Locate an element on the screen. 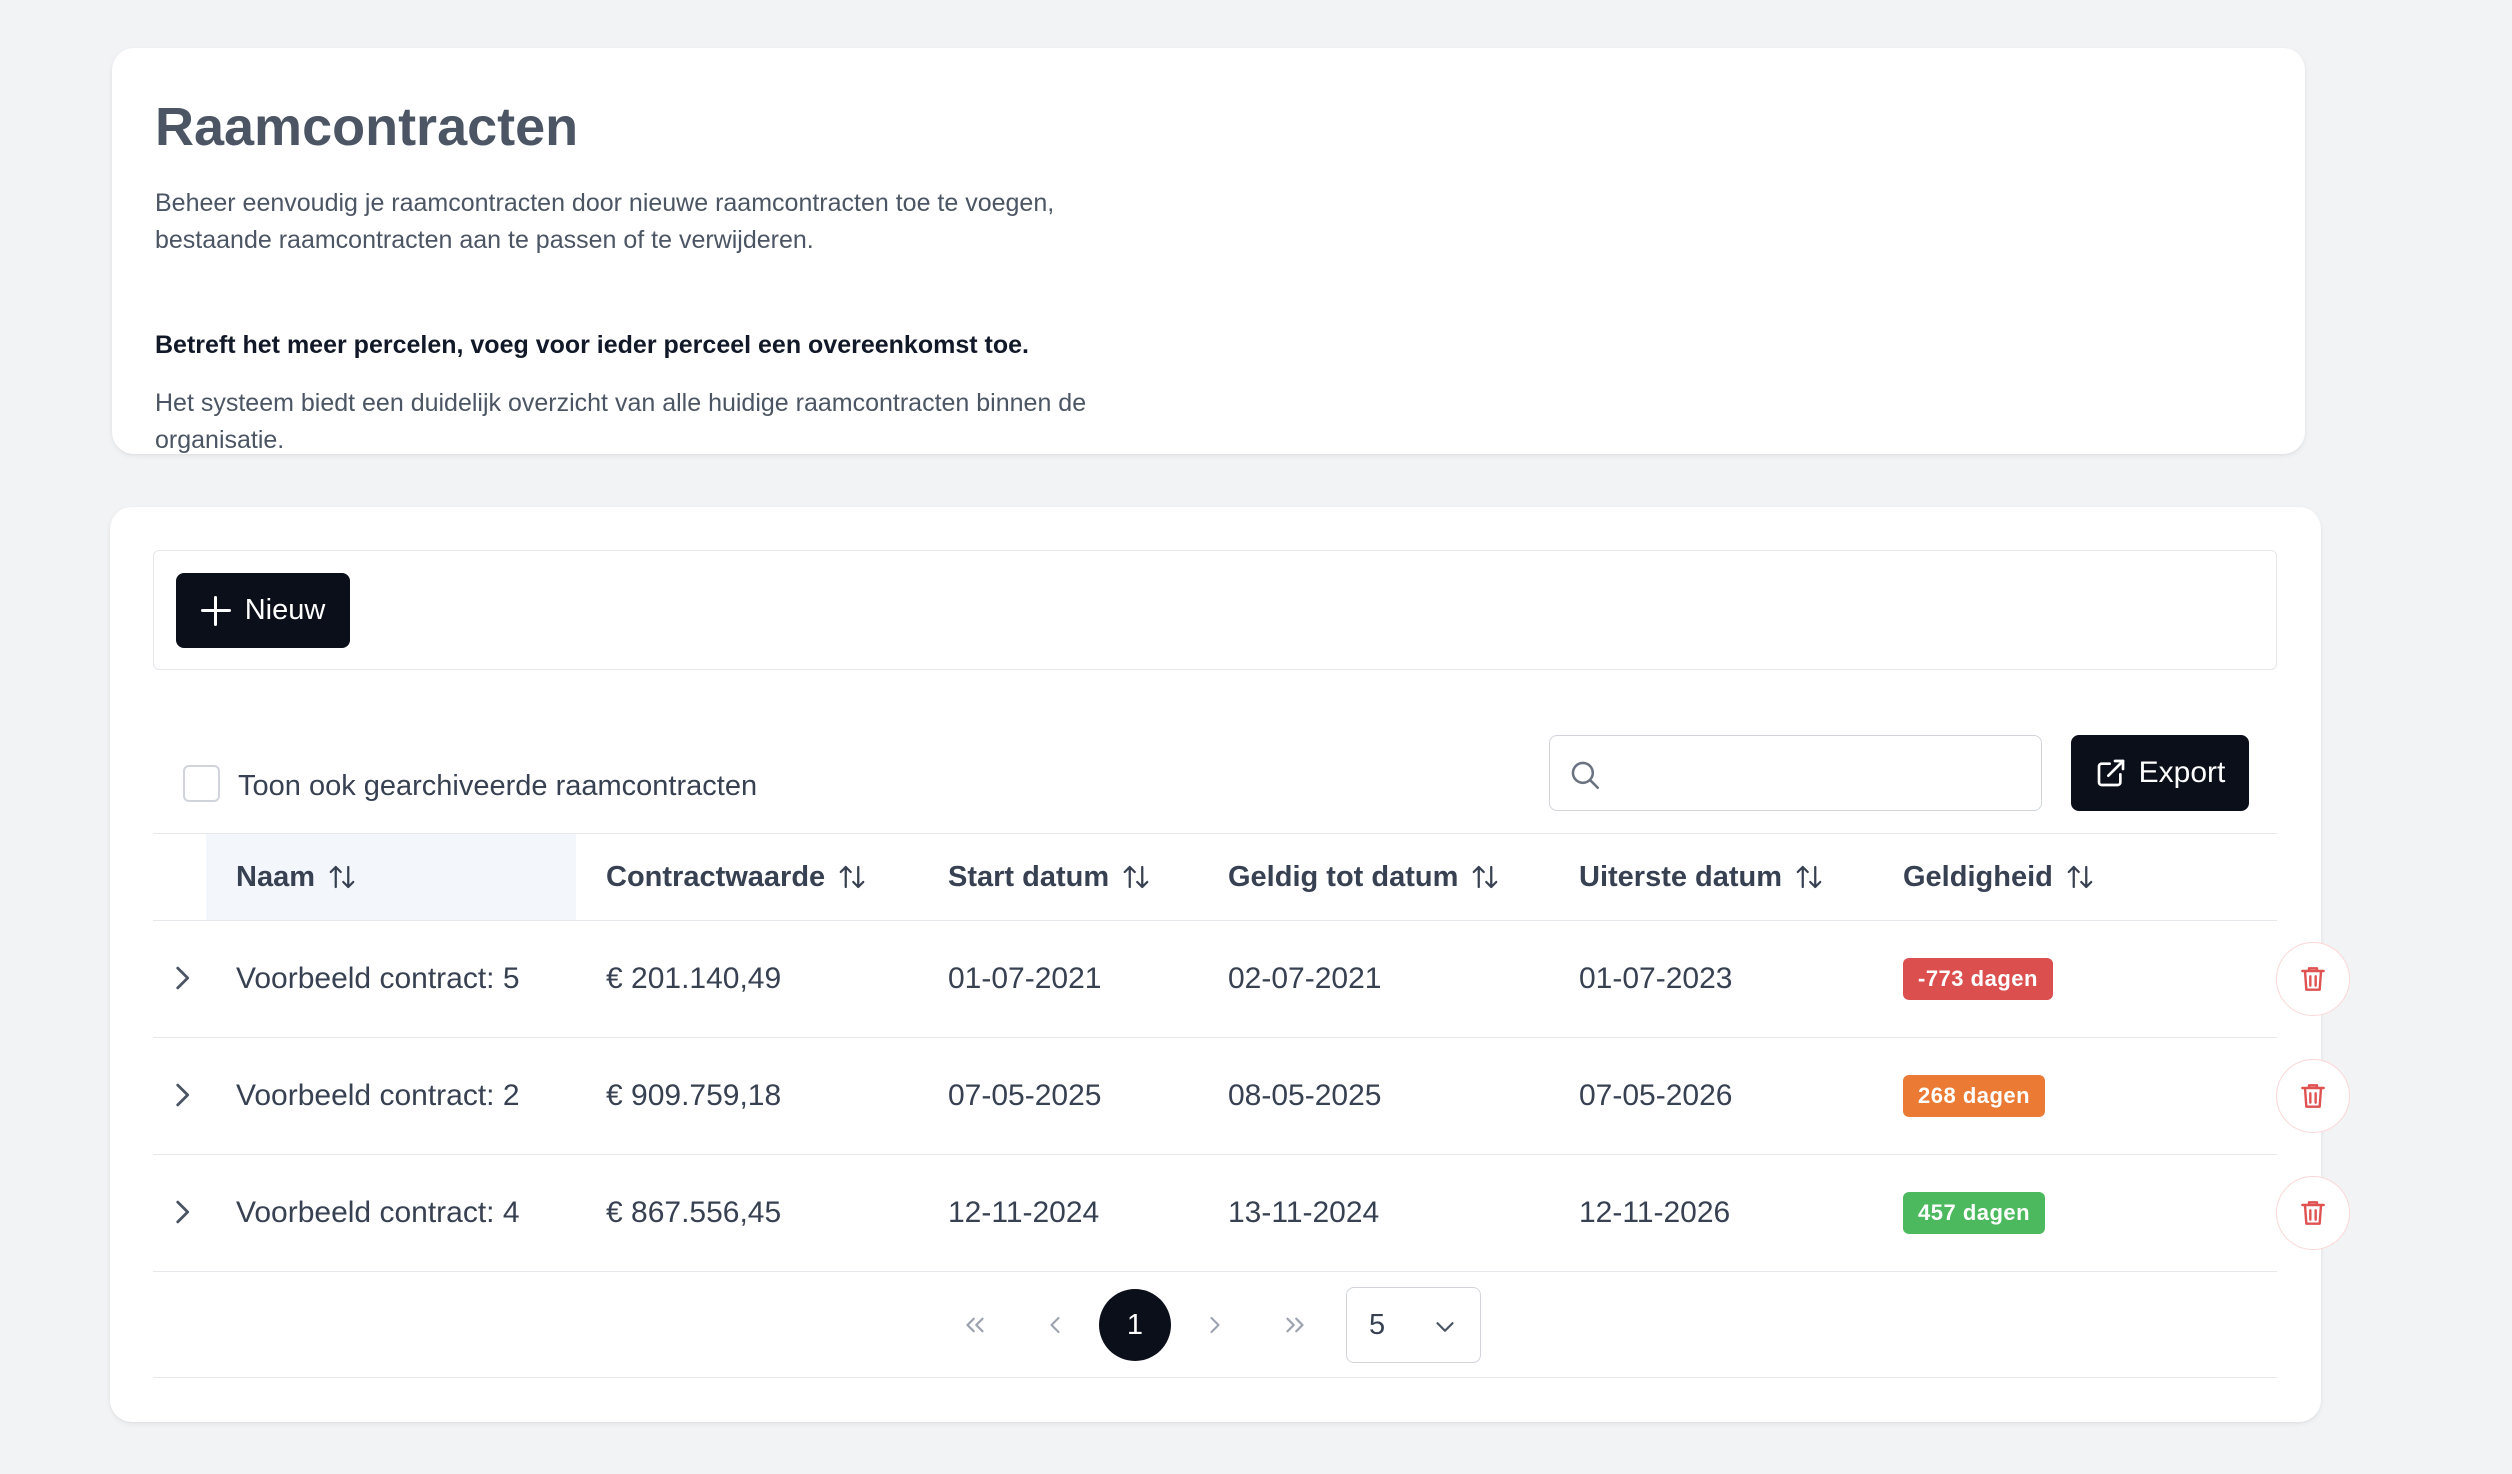 This screenshot has height=1474, width=2512. page-button-current: 1 is located at coordinates (1135, 1325).